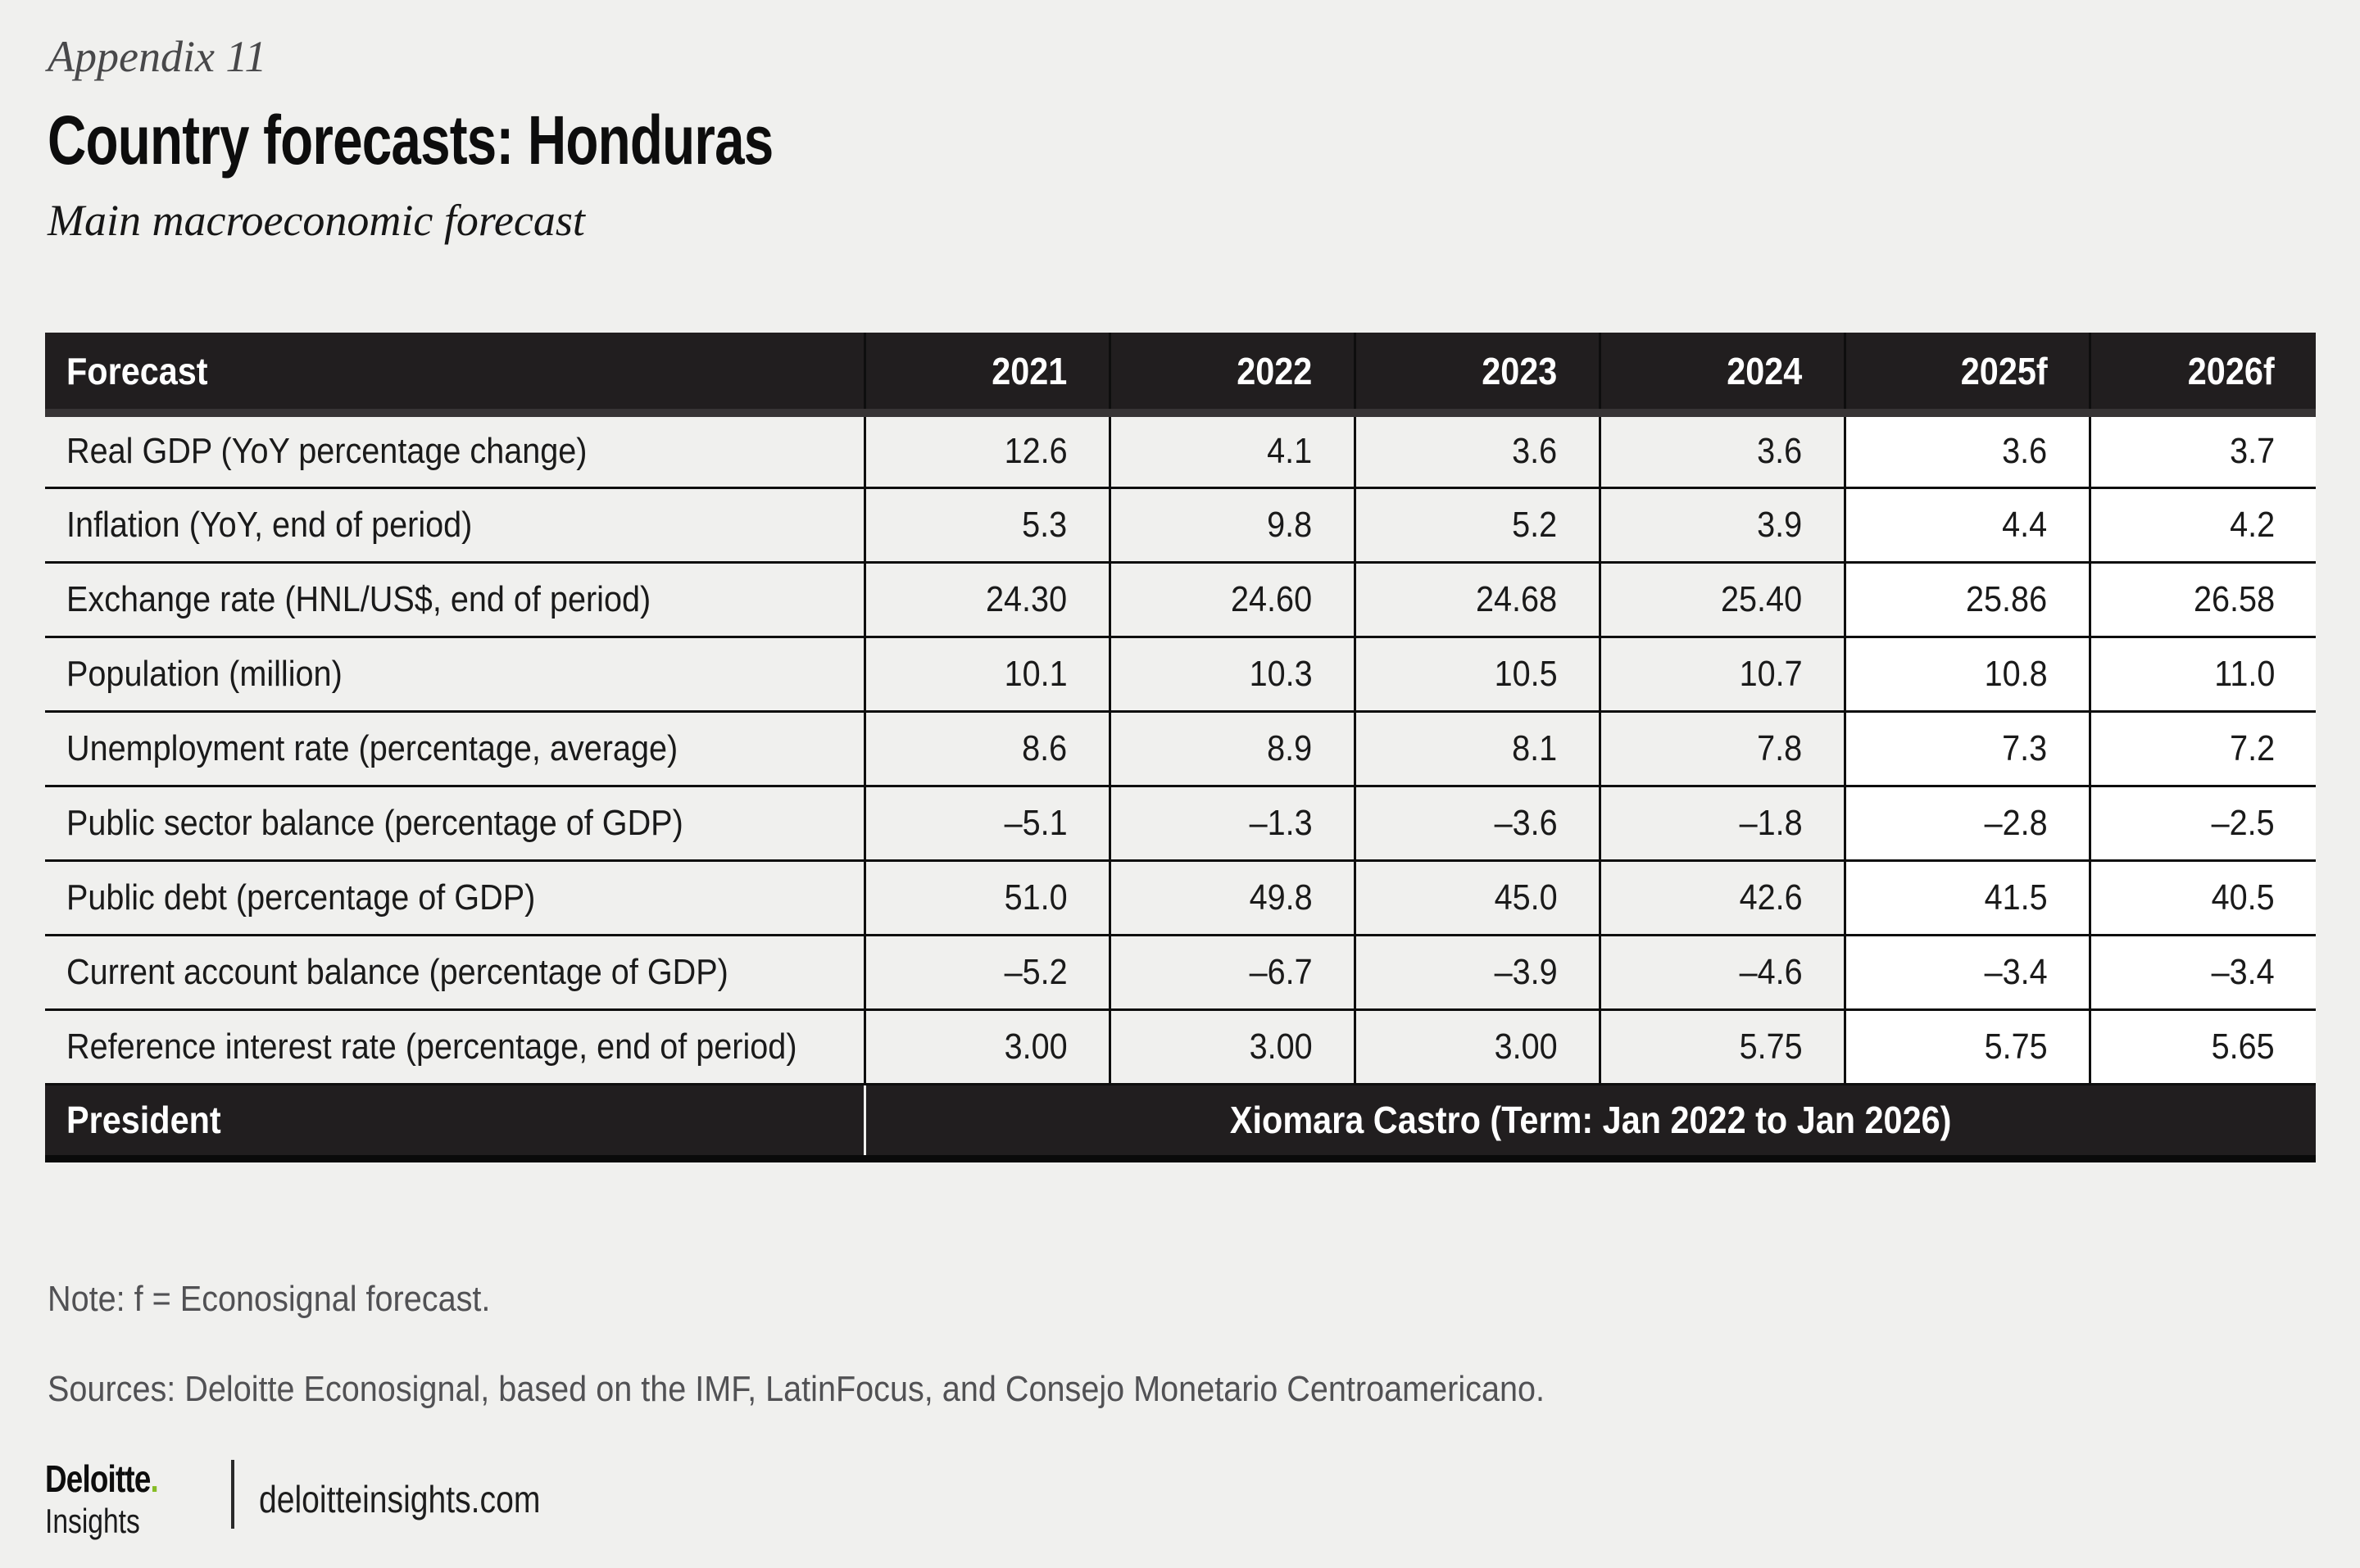 The image size is (2360, 1568). I want to click on row-value: 24.30, so click(1027, 598).